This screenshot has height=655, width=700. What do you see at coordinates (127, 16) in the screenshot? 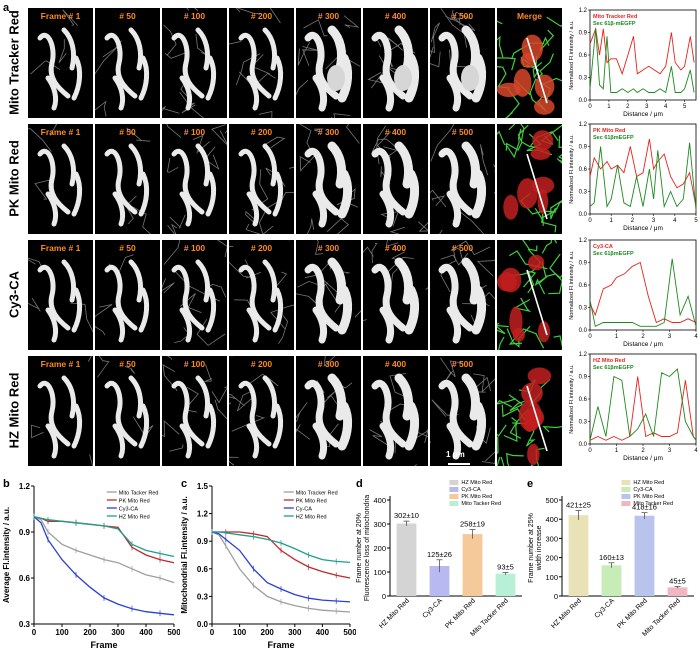
I see `frame-label: # 50` at bounding box center [127, 16].